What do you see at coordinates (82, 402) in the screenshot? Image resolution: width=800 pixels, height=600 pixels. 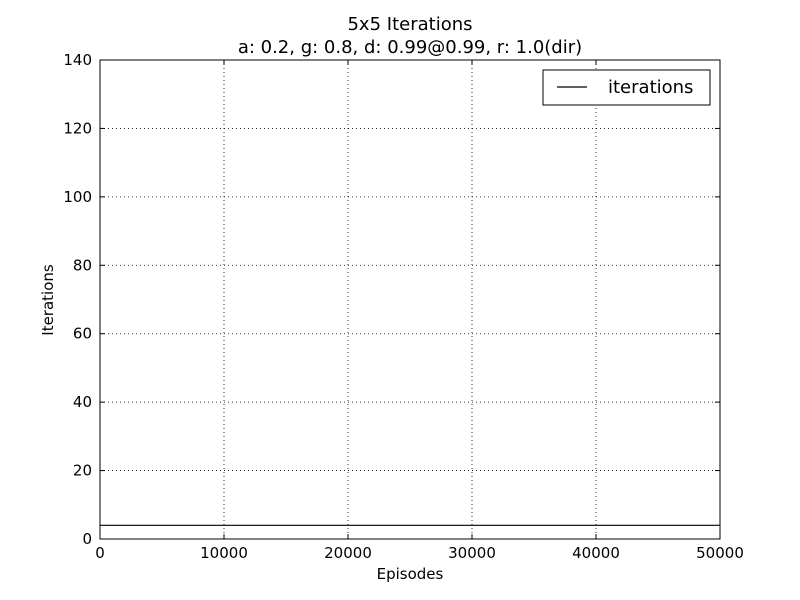 I see `y-tick-label: 40` at bounding box center [82, 402].